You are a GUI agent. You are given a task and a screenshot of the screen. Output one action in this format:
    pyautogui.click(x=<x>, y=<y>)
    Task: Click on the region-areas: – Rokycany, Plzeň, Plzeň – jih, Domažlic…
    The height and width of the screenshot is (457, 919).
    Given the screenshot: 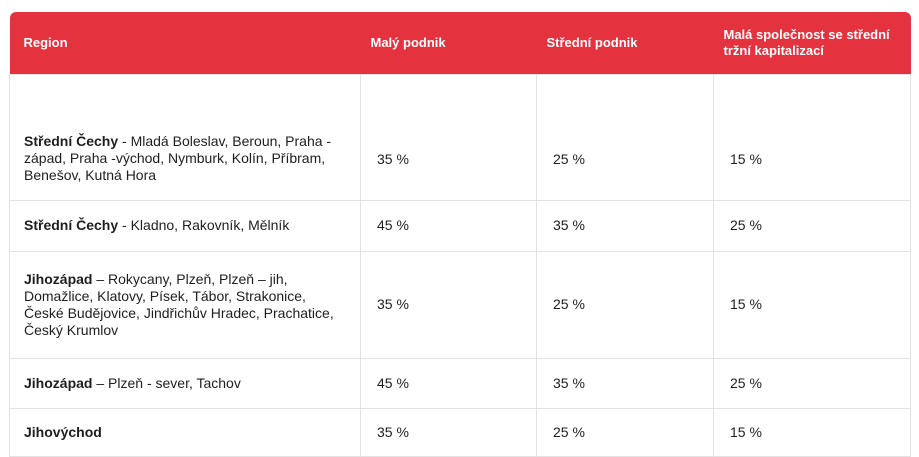 What is the action you would take?
    pyautogui.click(x=179, y=304)
    